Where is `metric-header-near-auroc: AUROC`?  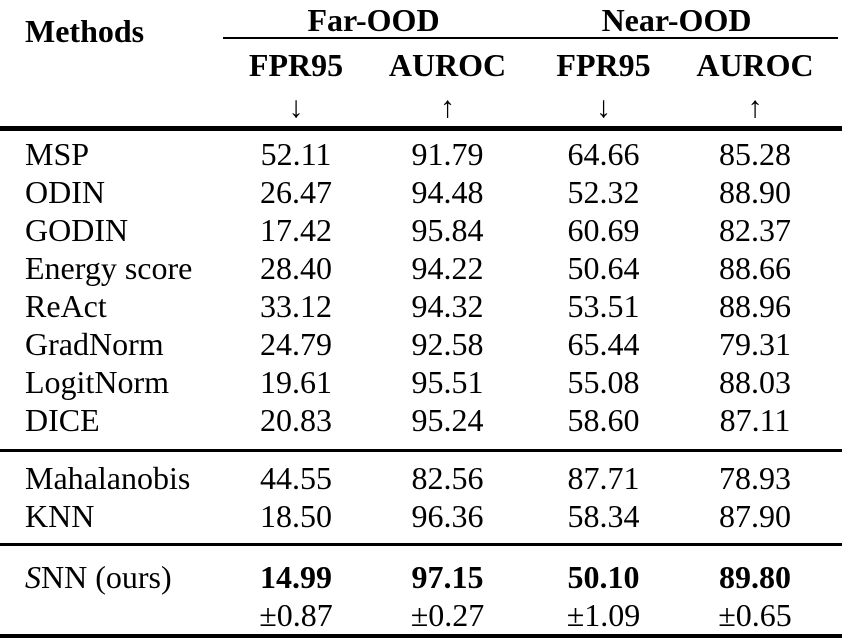 metric-header-near-auroc: AUROC is located at coordinates (755, 64).